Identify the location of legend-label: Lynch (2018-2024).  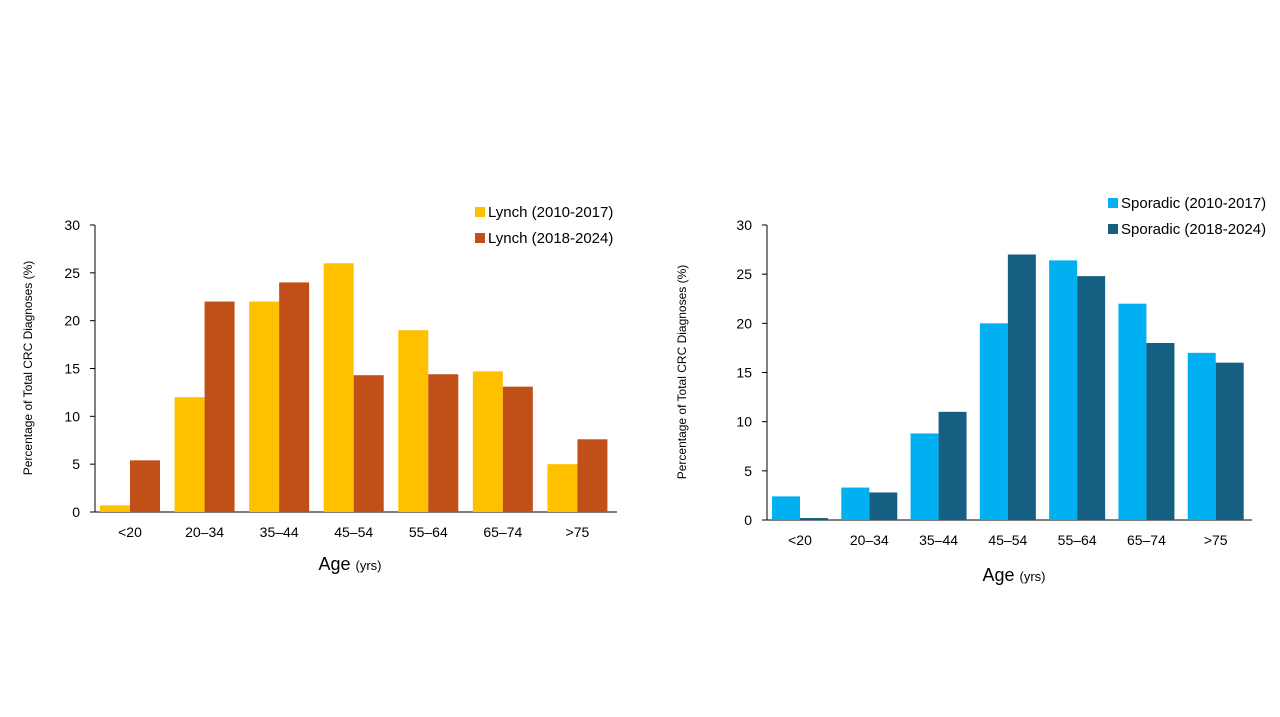
(550, 238).